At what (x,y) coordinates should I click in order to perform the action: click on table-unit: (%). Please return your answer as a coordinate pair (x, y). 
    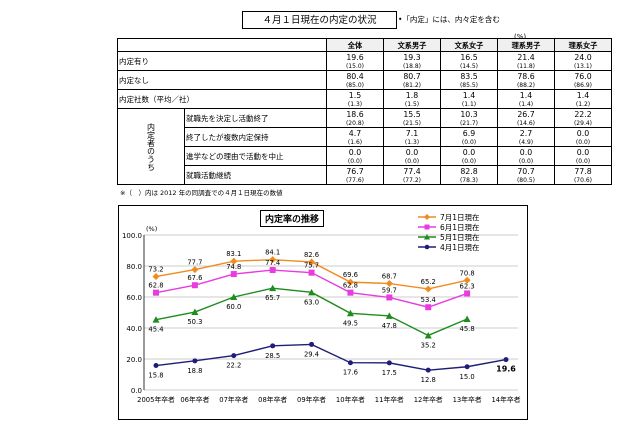
    Looking at the image, I should click on (520, 37).